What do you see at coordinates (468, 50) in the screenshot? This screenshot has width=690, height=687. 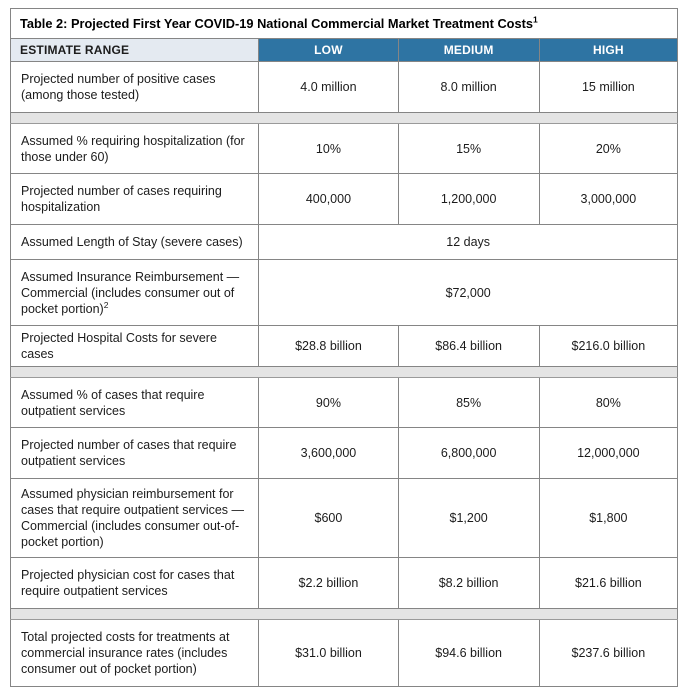 I see `column-header-medium: MEDIUM` at bounding box center [468, 50].